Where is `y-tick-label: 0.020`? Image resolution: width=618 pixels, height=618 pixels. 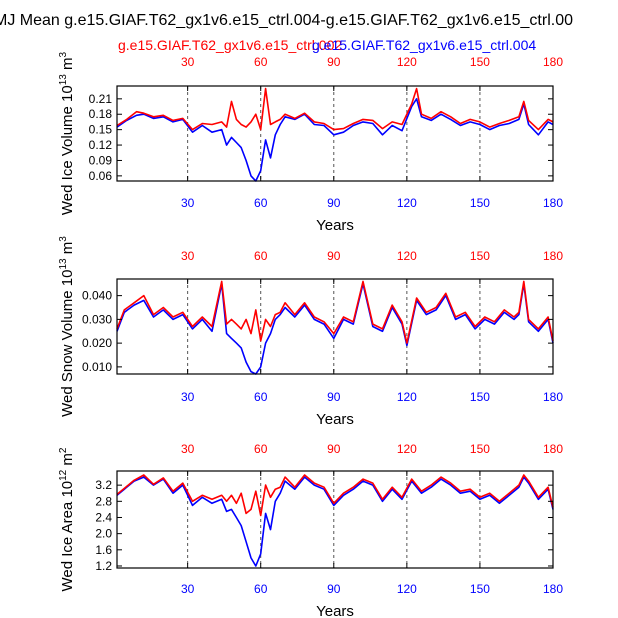 y-tick-label: 0.020 is located at coordinates (97, 343).